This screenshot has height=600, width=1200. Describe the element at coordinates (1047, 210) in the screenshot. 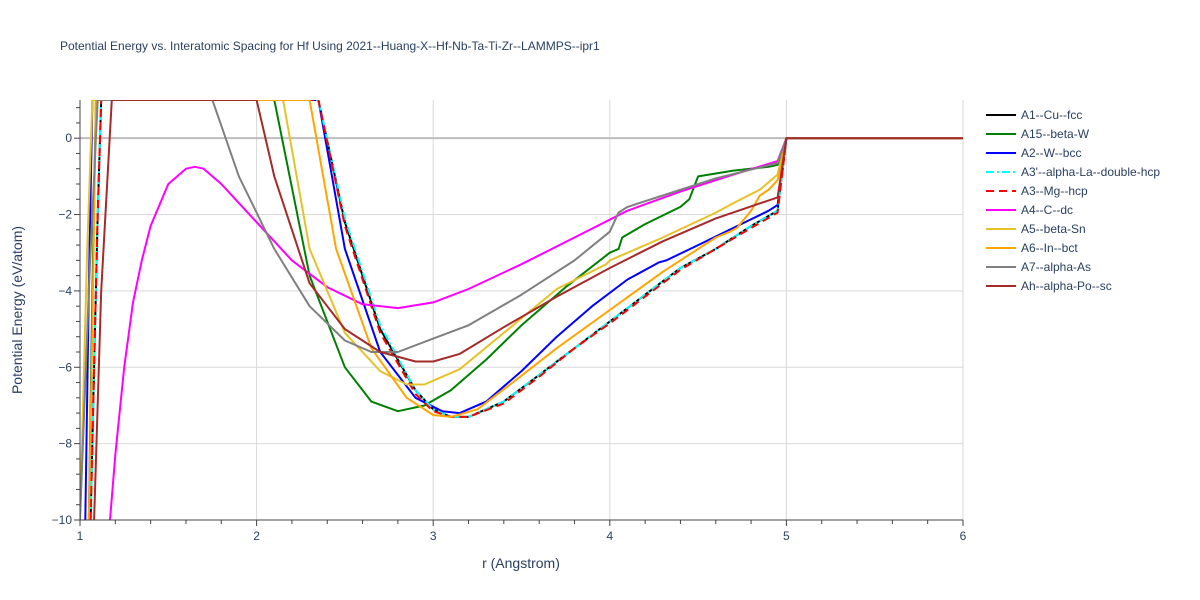

I see `legend-label: A4--C--dc` at that location.